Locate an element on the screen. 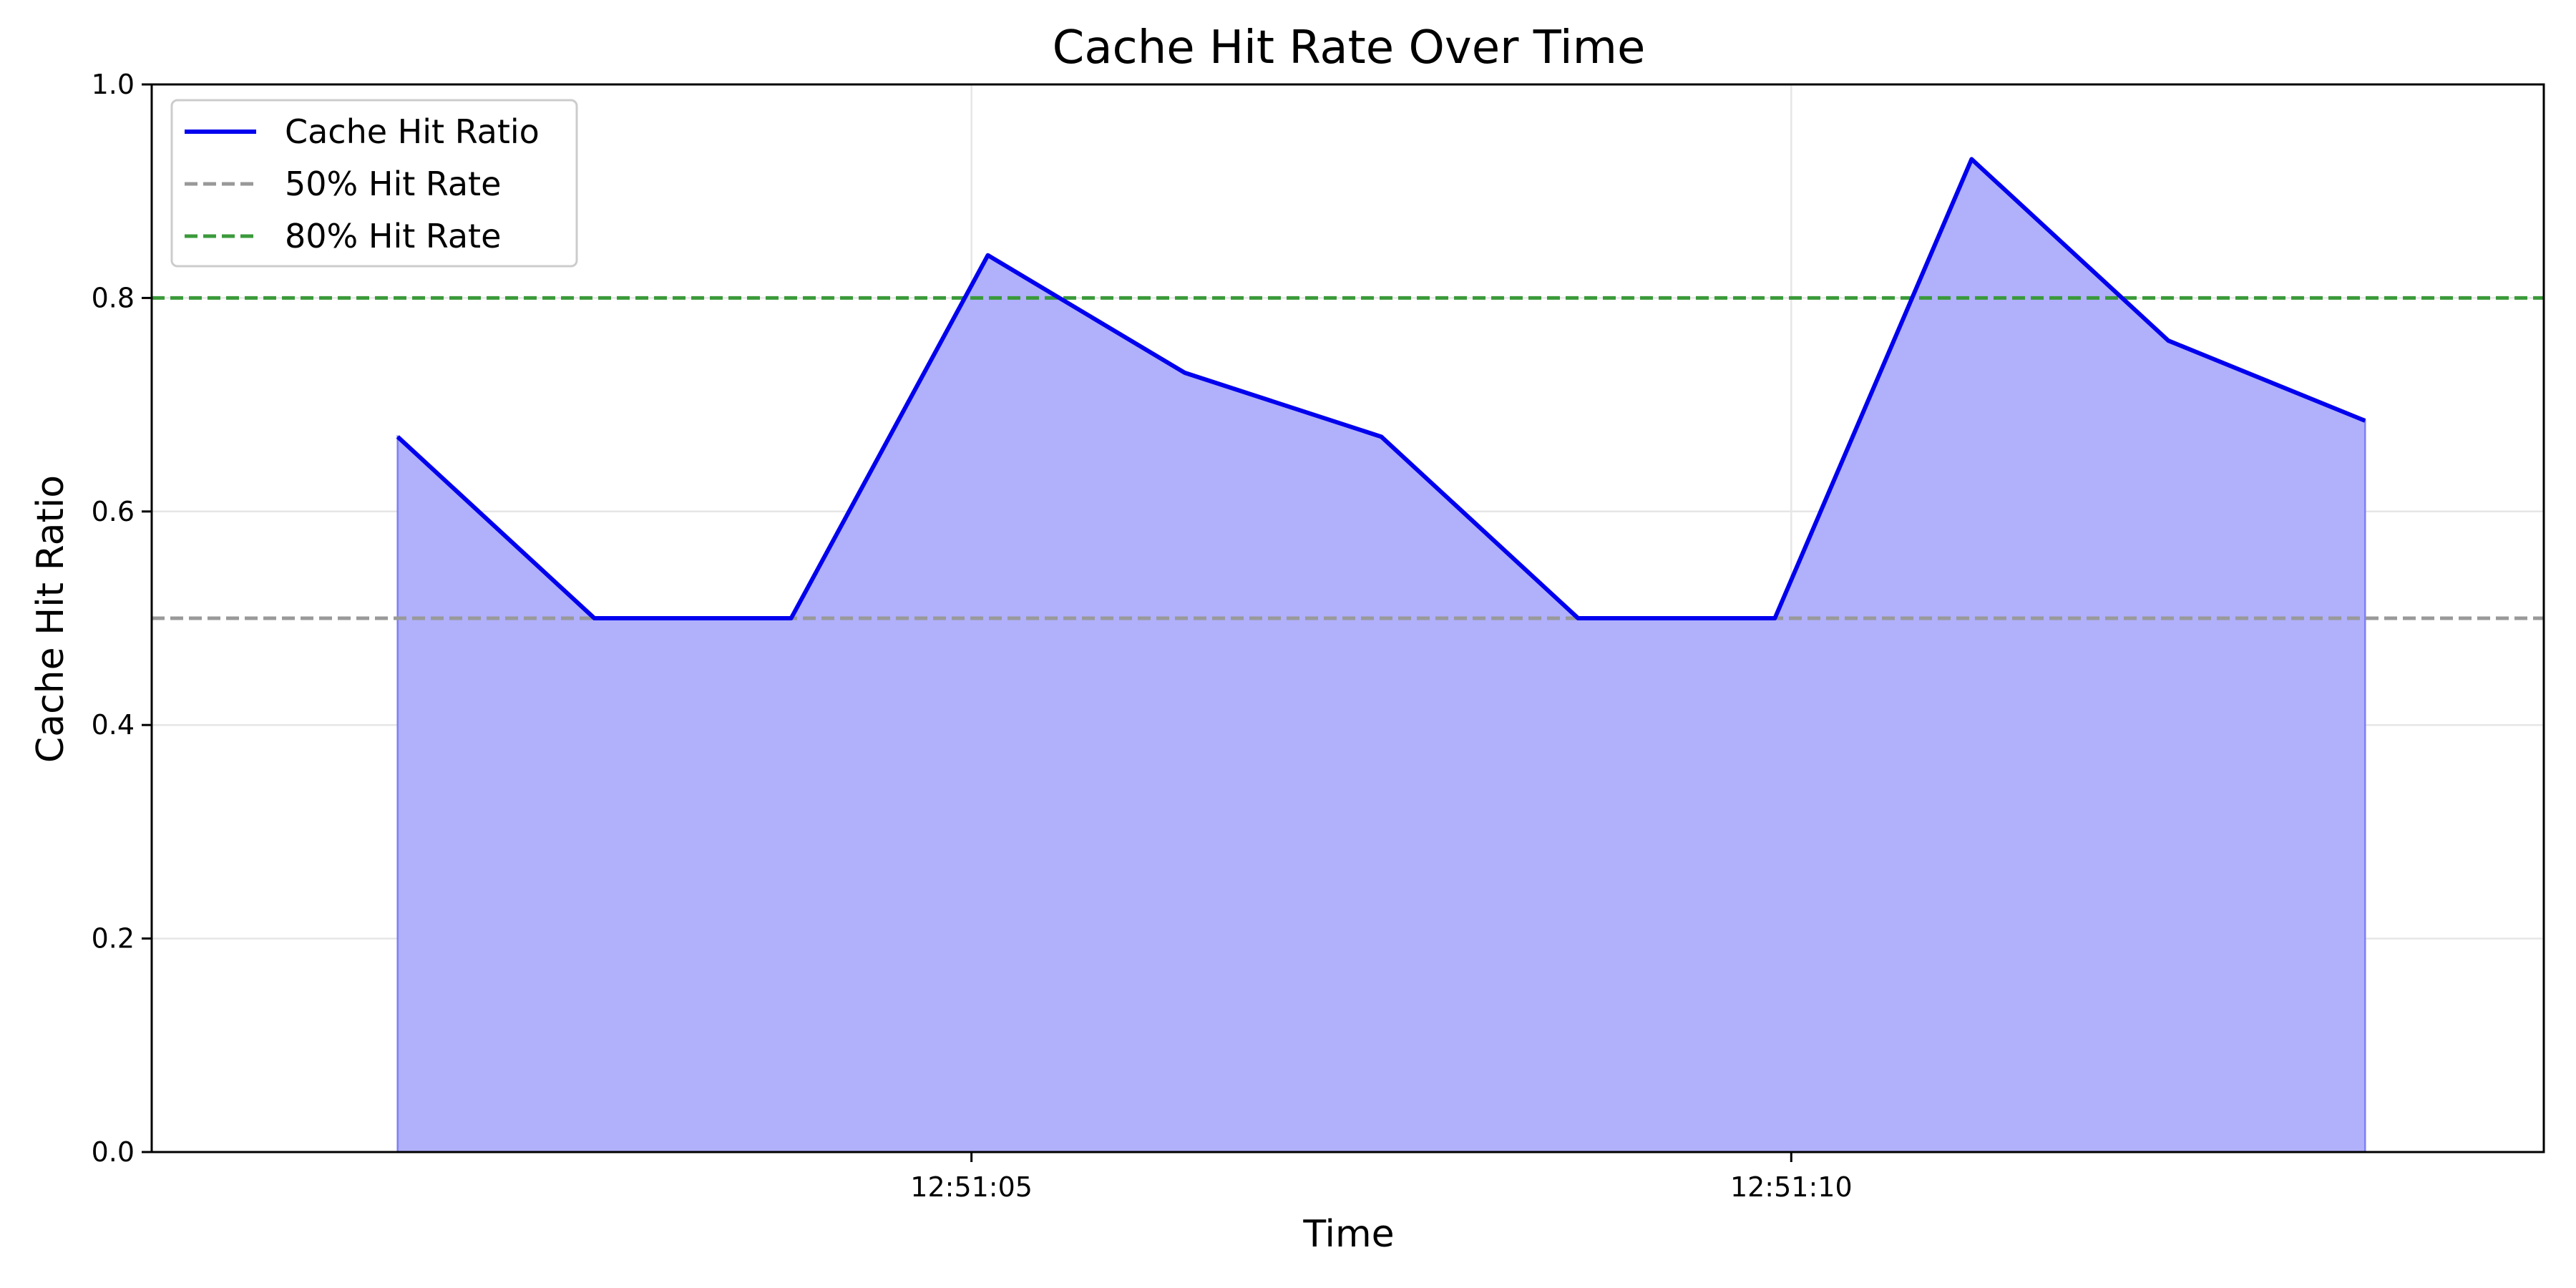 Image resolution: width=2576 pixels, height=1288 pixels. x-tick-label: 12:51:10 is located at coordinates (1791, 1187).